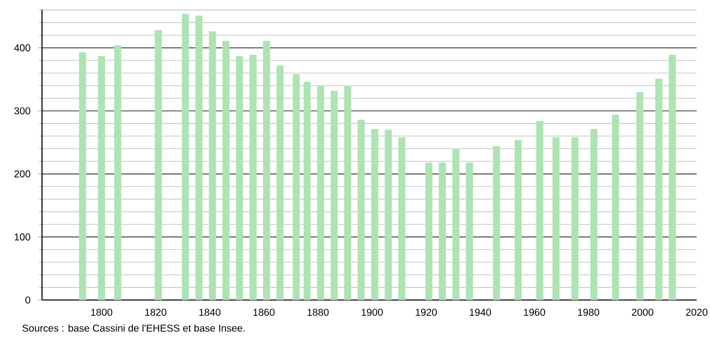 This screenshot has height=340, width=710. I want to click on y-tick-label: 300, so click(22, 110).